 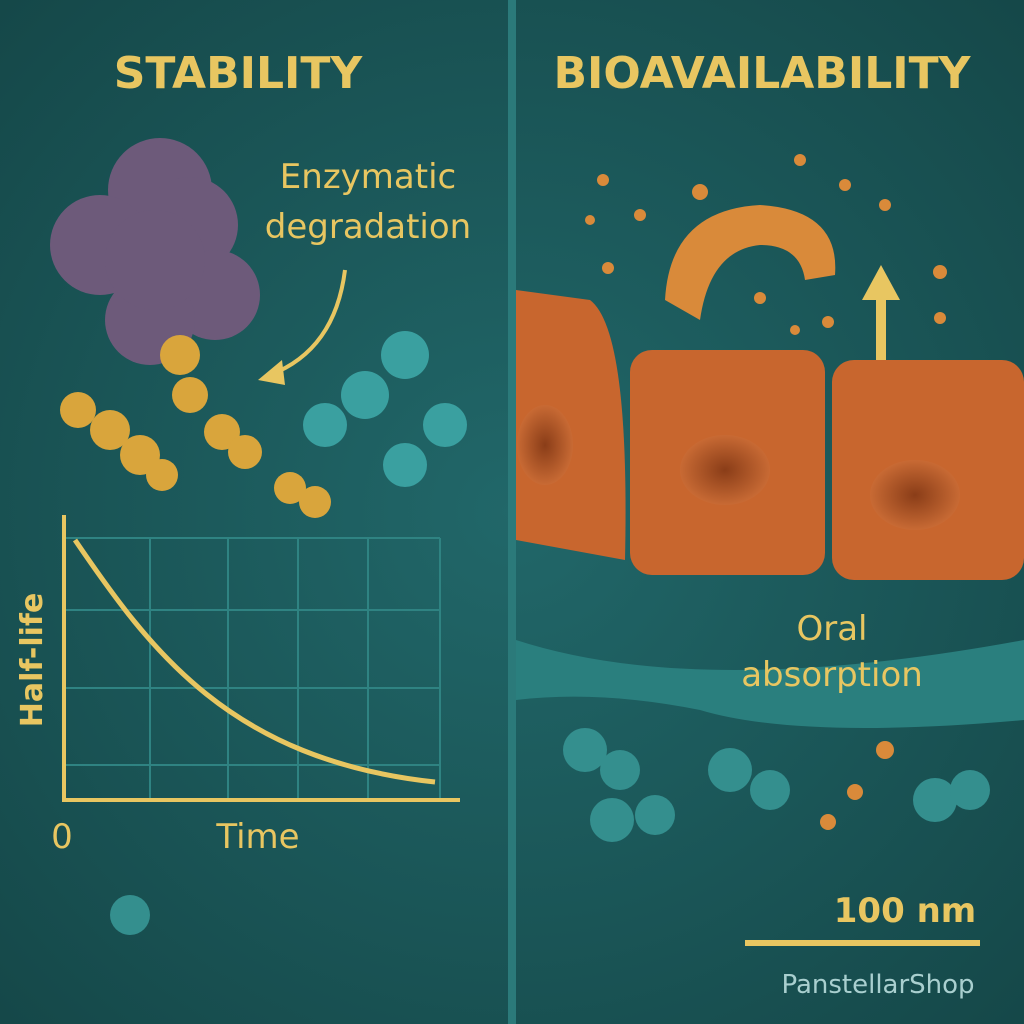 What do you see at coordinates (368, 177) in the screenshot?
I see `annotation-line: Enzymatic` at bounding box center [368, 177].